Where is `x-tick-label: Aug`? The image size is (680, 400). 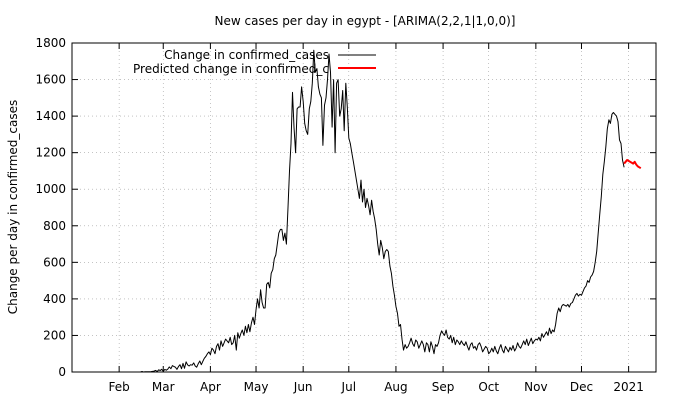
x-tick-label: Aug is located at coordinates (395, 387).